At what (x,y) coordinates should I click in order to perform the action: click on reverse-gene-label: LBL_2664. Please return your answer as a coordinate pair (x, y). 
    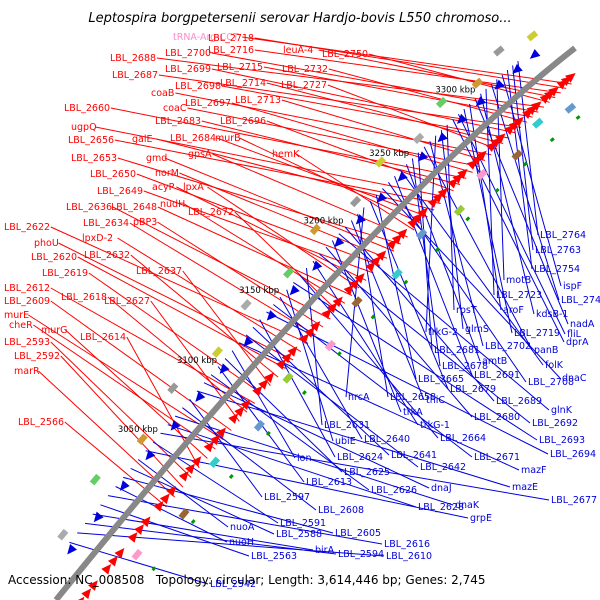
    Looking at the image, I should click on (463, 438).